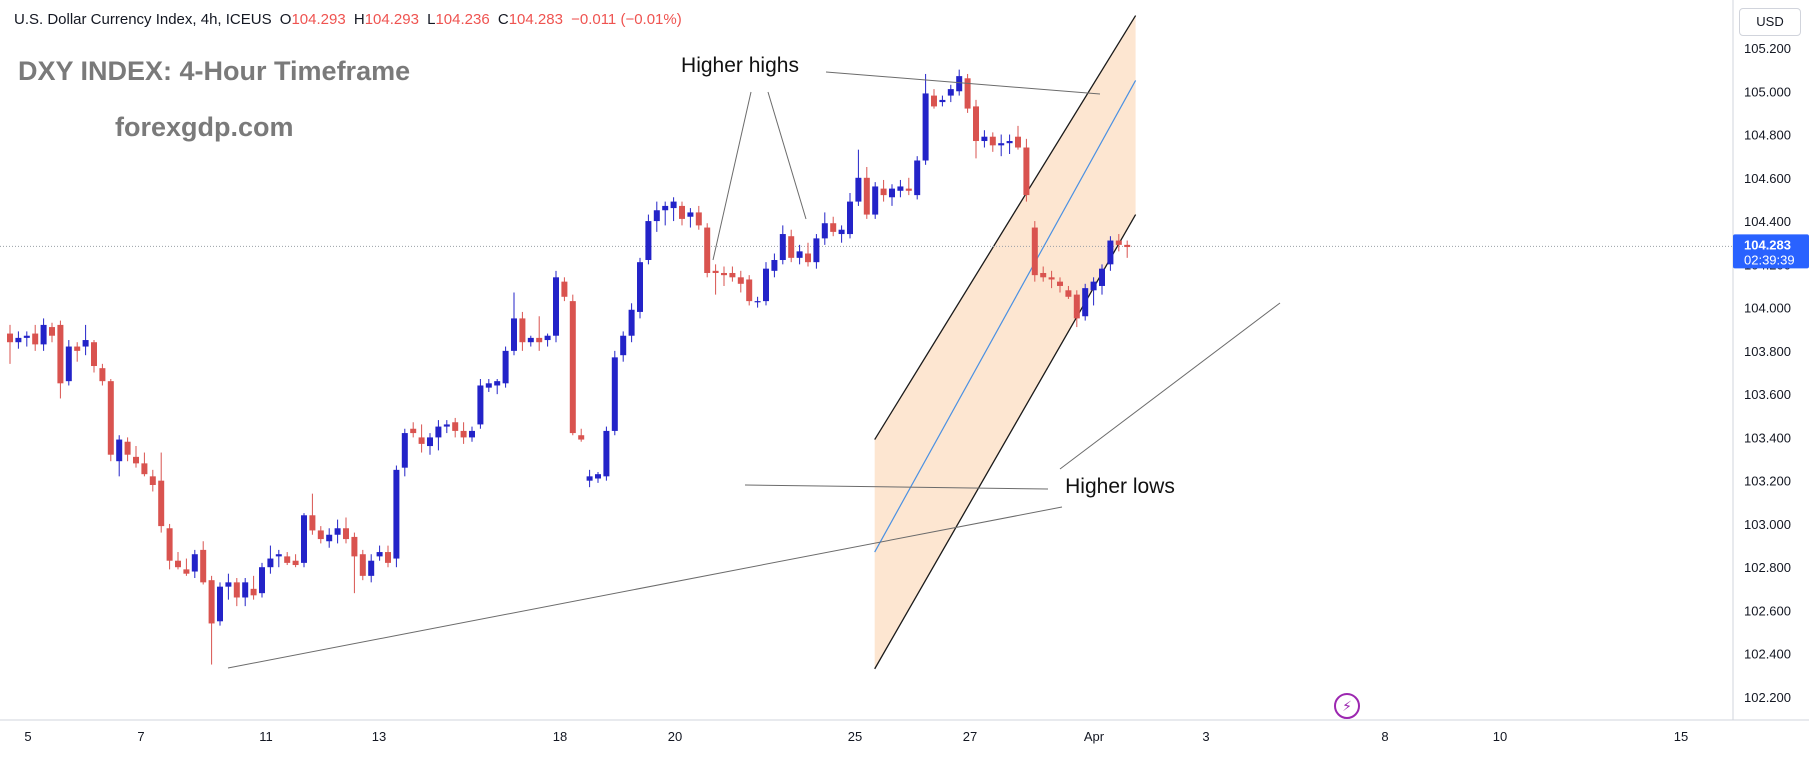 This screenshot has height=762, width=1809. What do you see at coordinates (1770, 22) in the screenshot?
I see `currency-selector: USD` at bounding box center [1770, 22].